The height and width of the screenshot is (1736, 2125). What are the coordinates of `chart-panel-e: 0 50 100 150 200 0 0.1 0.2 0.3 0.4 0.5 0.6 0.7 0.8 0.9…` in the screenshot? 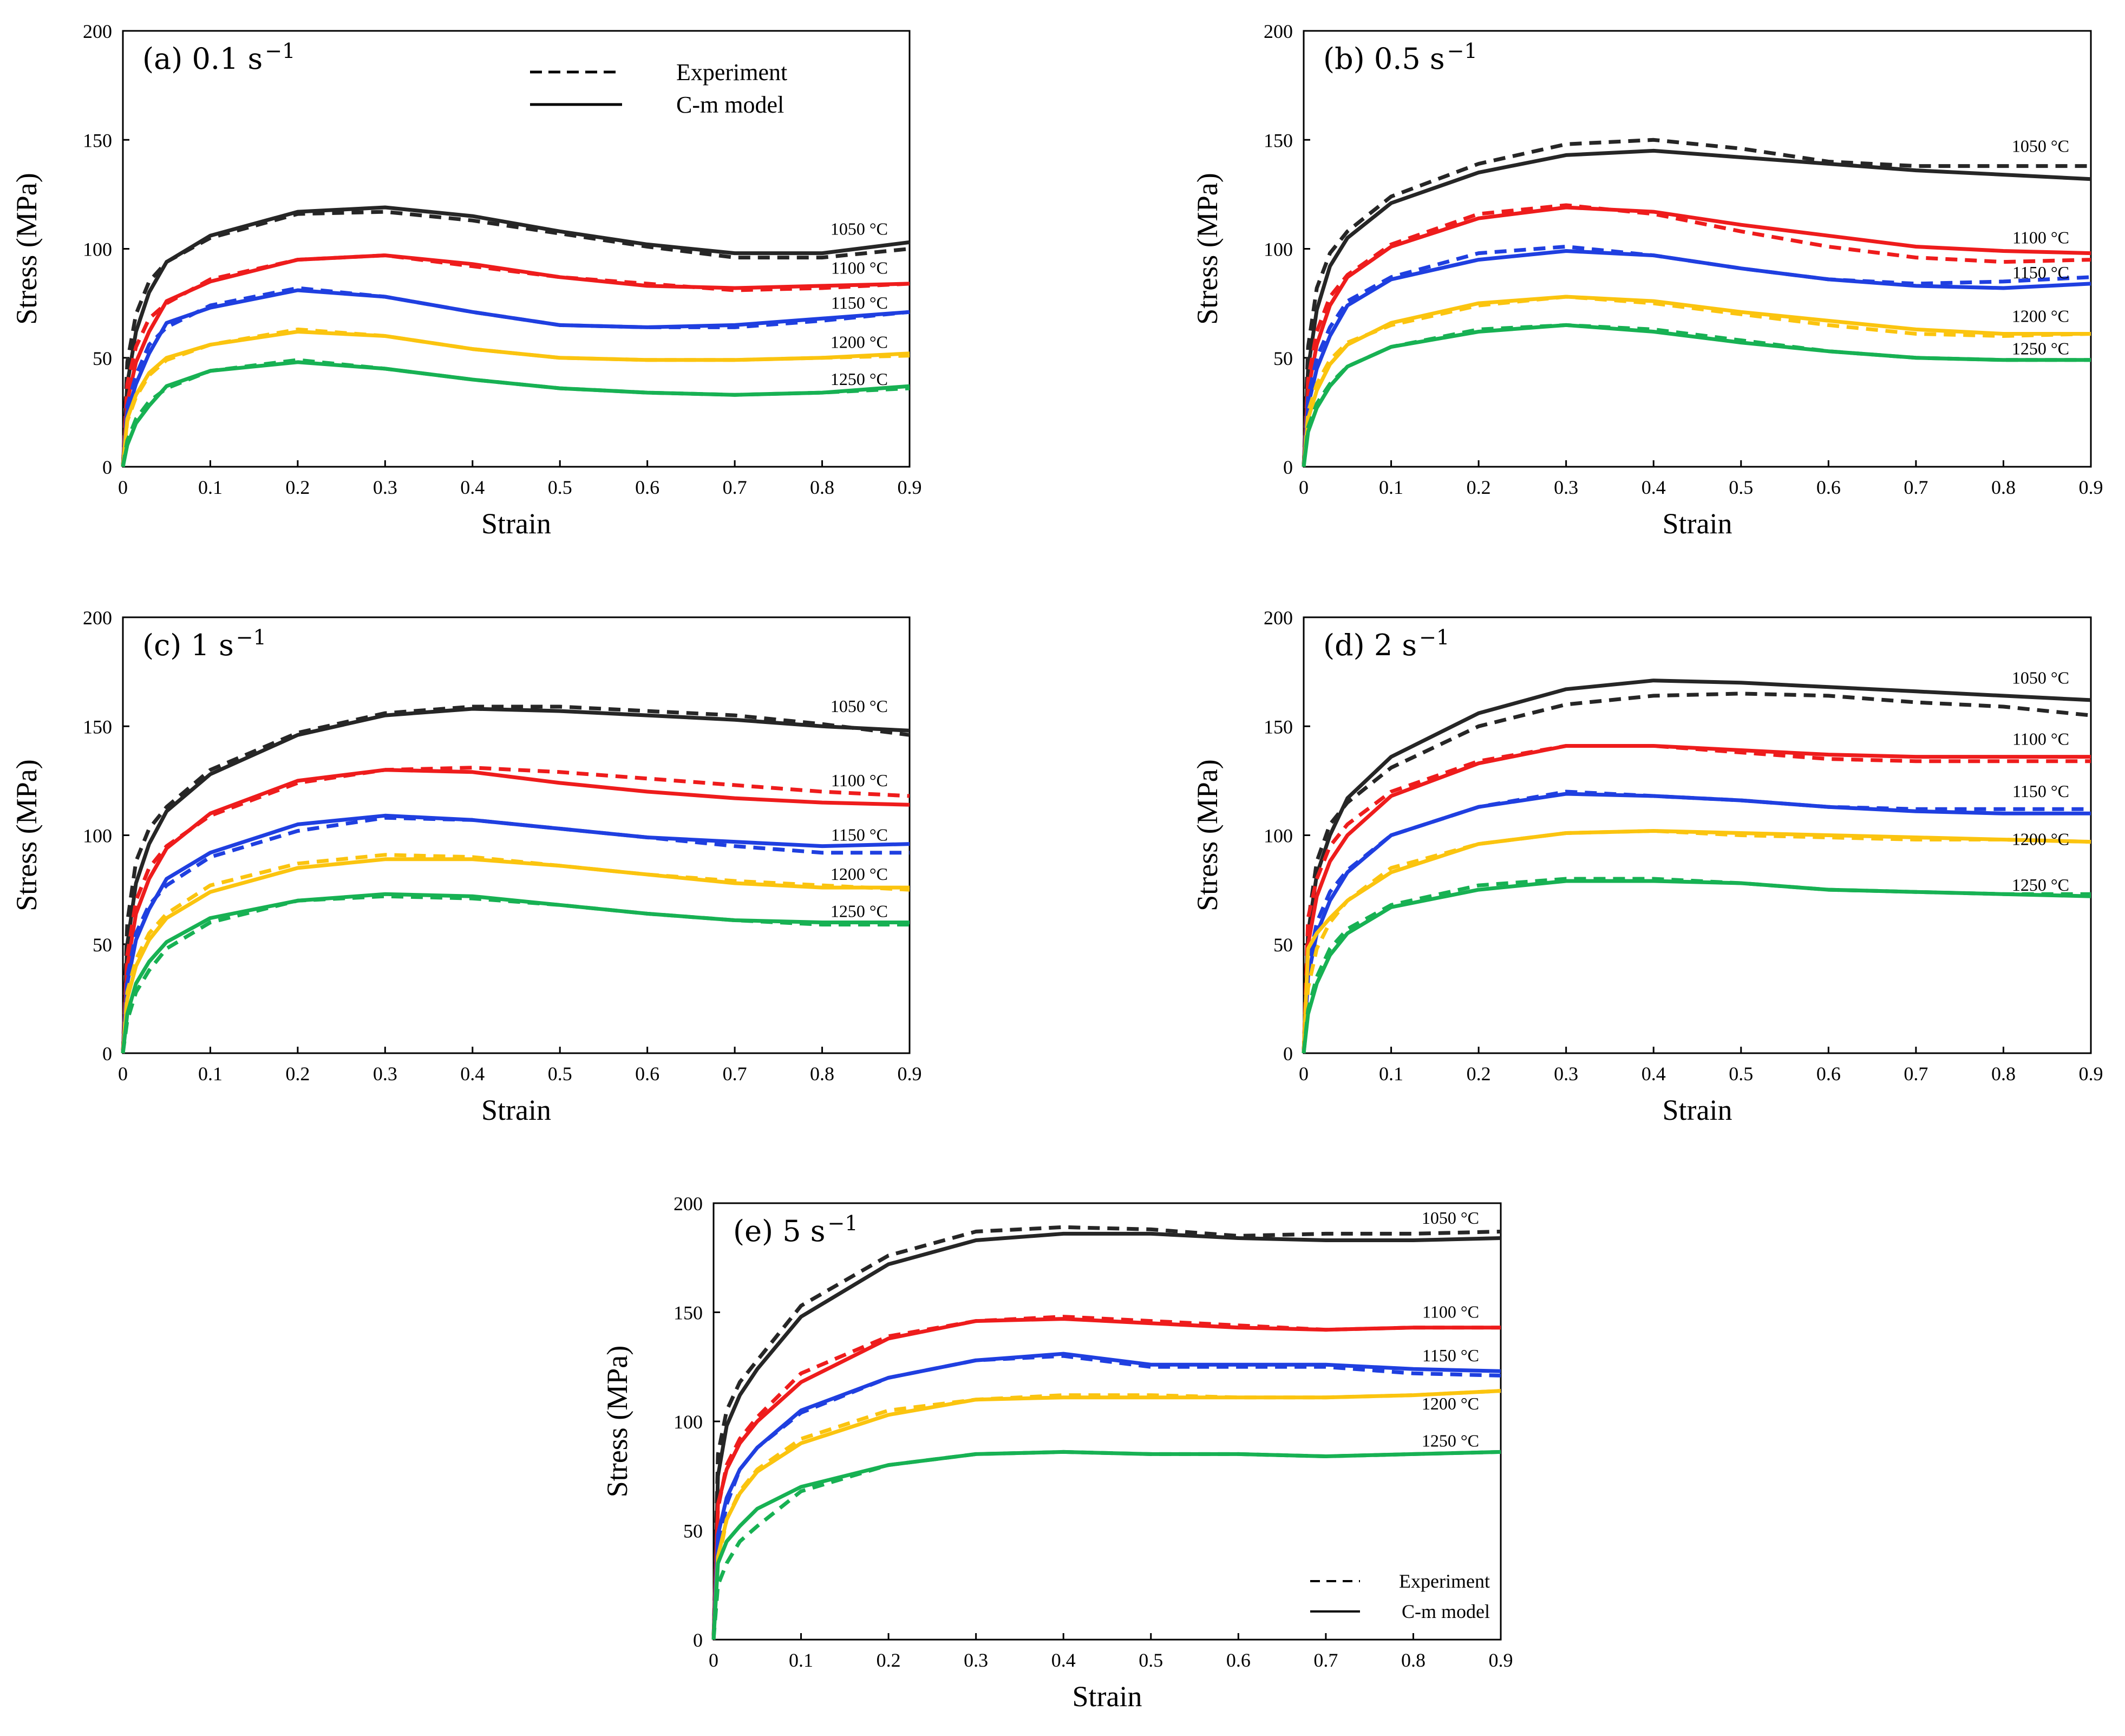 It's located at (1057, 1453).